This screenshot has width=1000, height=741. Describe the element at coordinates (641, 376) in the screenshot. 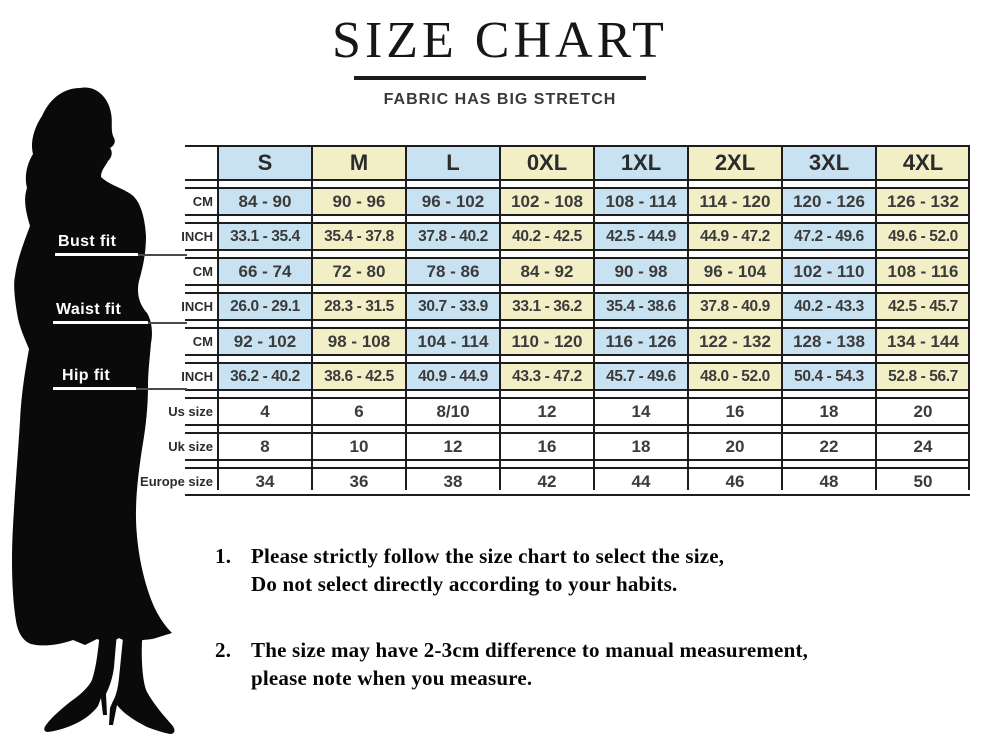

I see `table-cell: 45.7 - 49.6` at that location.